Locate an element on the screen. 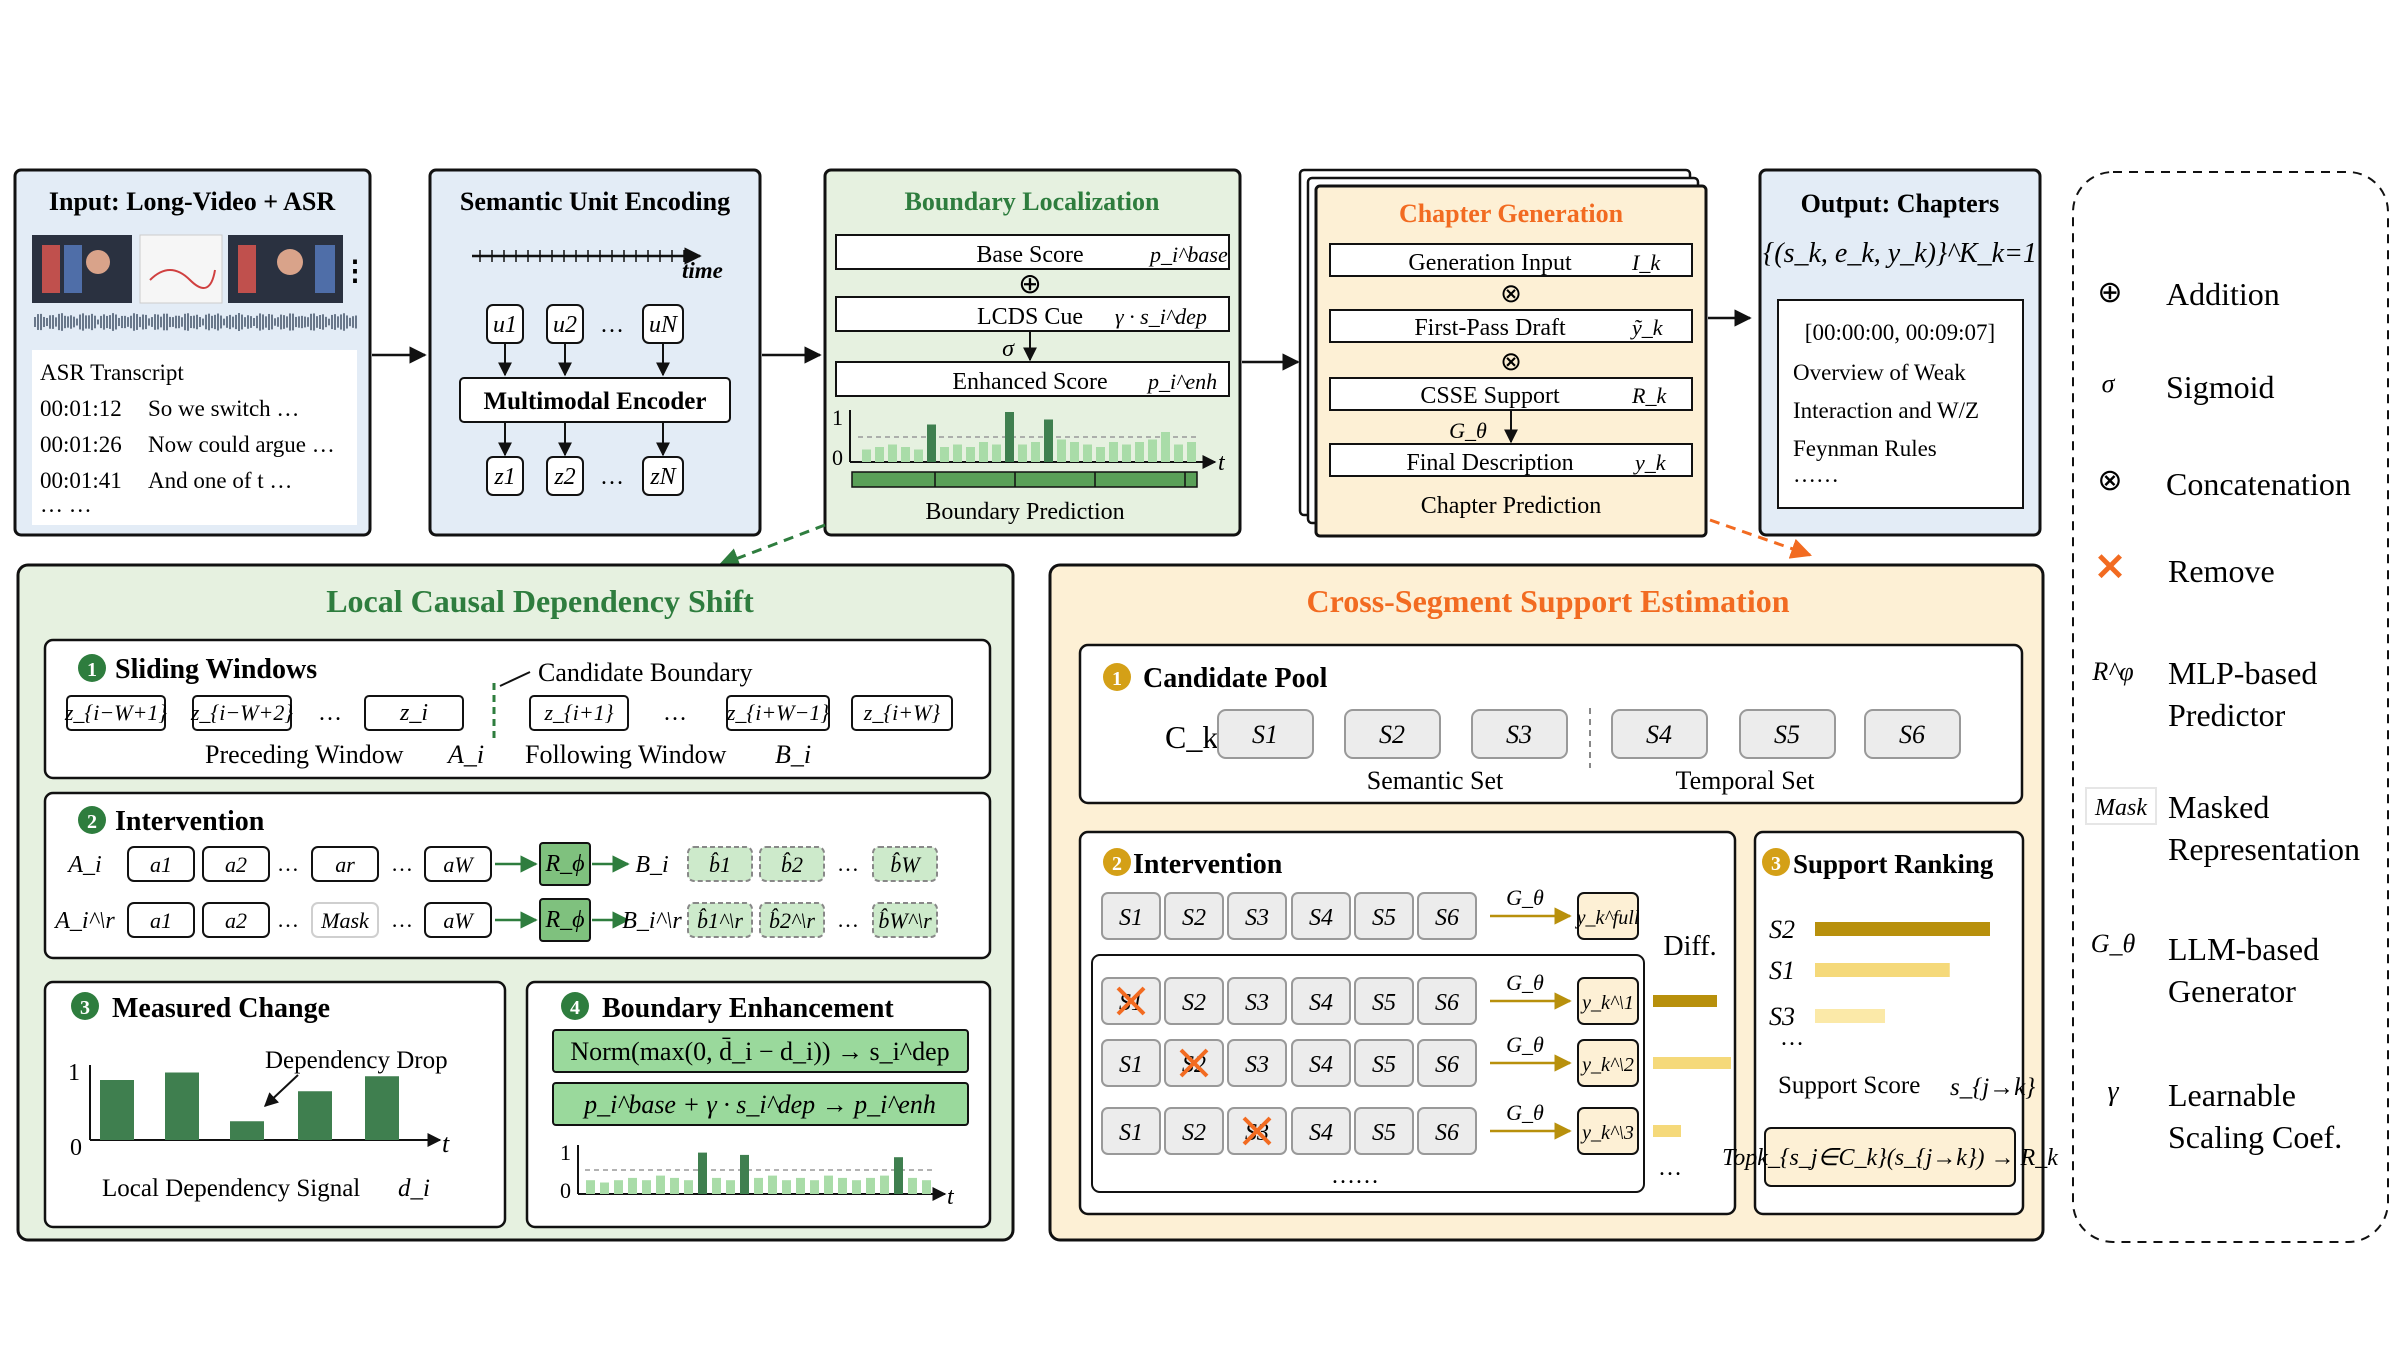 The image size is (2400, 1350). input-panel-title: Input: Long-Video + ASR is located at coordinates (192, 201).